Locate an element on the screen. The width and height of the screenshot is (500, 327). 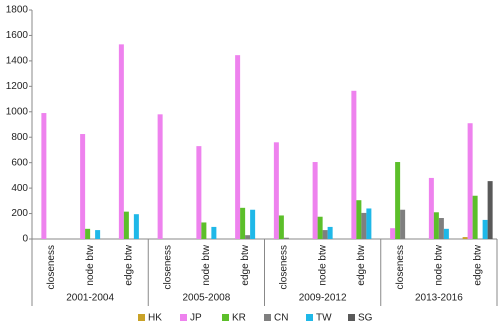
group-label: 2013-2016 is located at coordinates (439, 298).